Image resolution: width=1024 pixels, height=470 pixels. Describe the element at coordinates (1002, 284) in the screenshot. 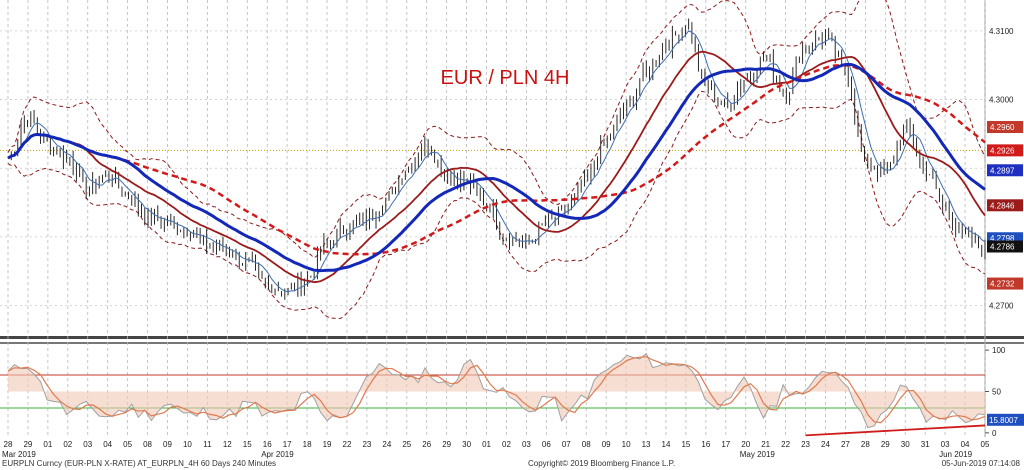

I see `price-tag-label: 4.2732` at that location.